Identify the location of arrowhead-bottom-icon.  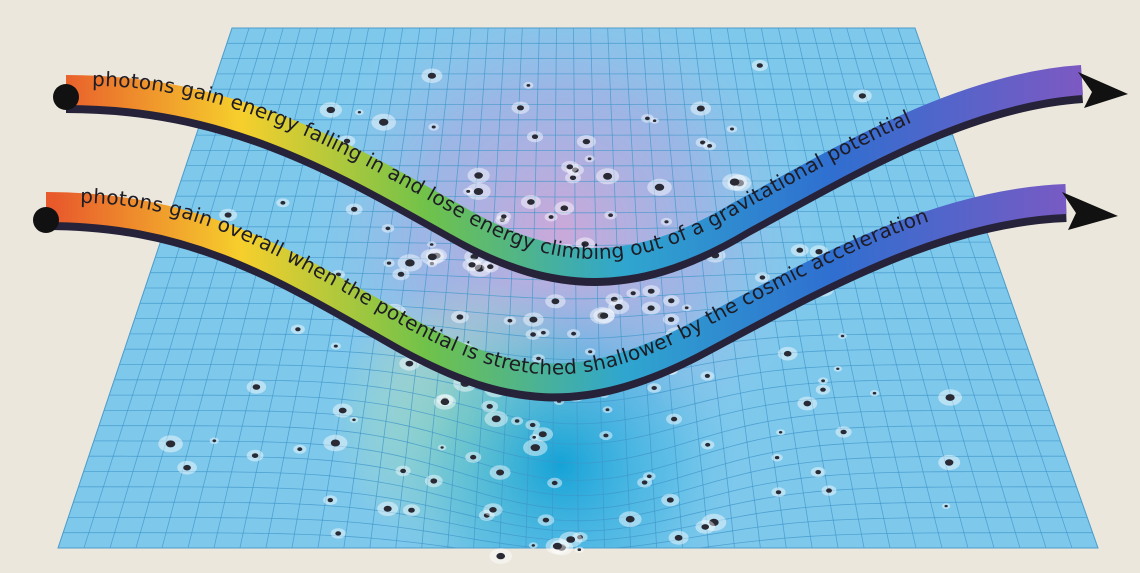
(1090, 211).